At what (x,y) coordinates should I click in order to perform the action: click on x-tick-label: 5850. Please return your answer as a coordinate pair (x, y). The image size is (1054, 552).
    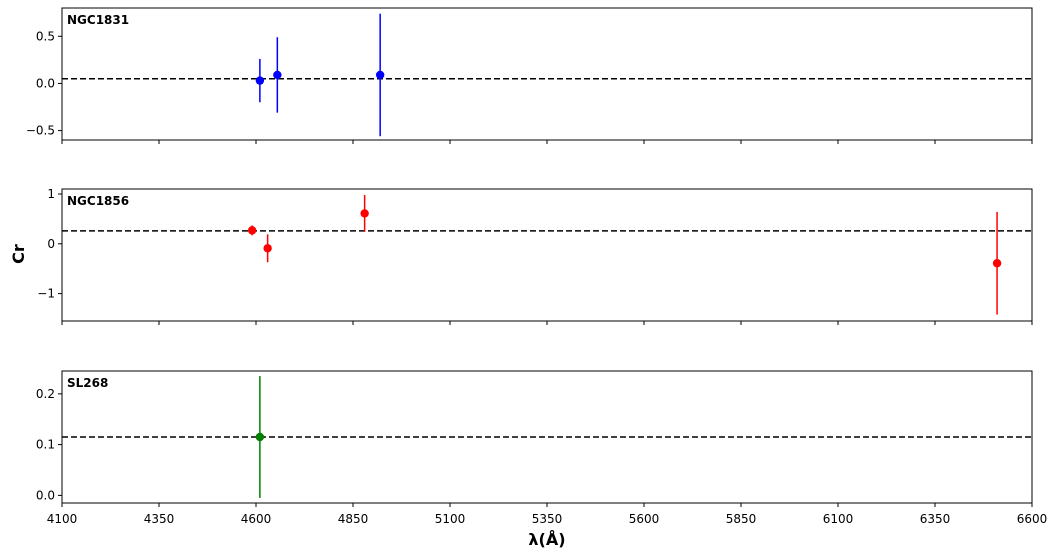
    Looking at the image, I should click on (741, 519).